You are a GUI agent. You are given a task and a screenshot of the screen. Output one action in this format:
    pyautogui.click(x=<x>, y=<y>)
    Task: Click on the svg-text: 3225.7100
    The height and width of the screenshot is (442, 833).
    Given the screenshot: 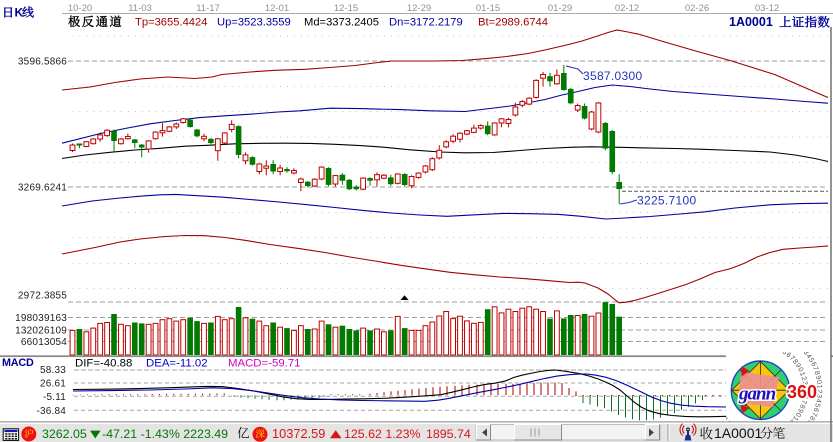 What is the action you would take?
    pyautogui.click(x=666, y=201)
    